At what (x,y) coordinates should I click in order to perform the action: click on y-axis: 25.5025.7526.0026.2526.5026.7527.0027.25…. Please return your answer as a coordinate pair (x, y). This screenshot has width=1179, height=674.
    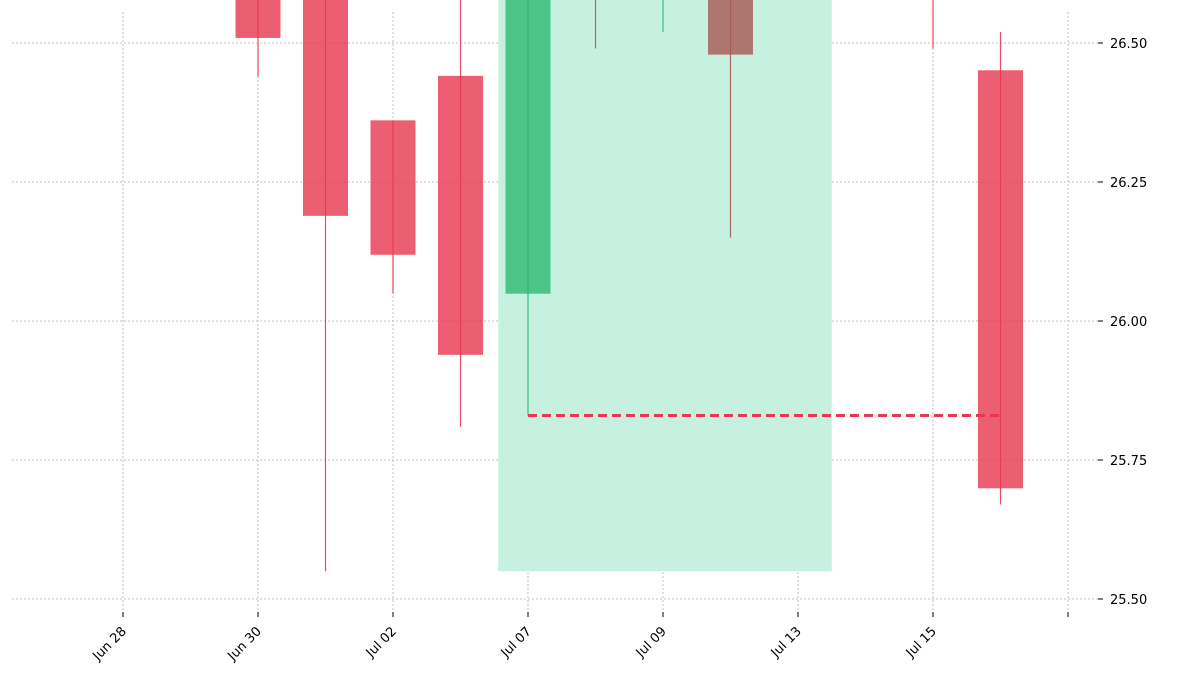
    Looking at the image, I should click on (1122, 322).